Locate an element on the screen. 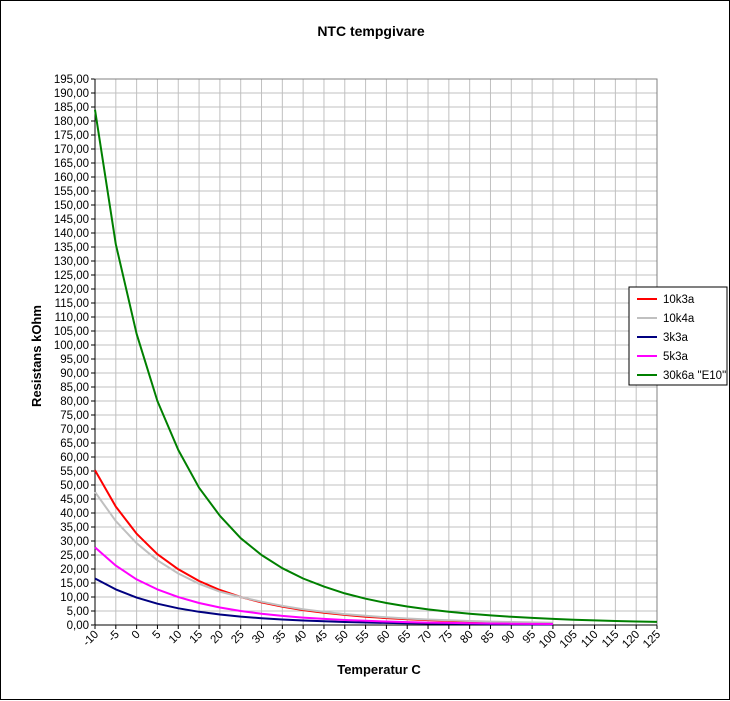  y-tick-label: 85,00 is located at coordinates (74, 388).